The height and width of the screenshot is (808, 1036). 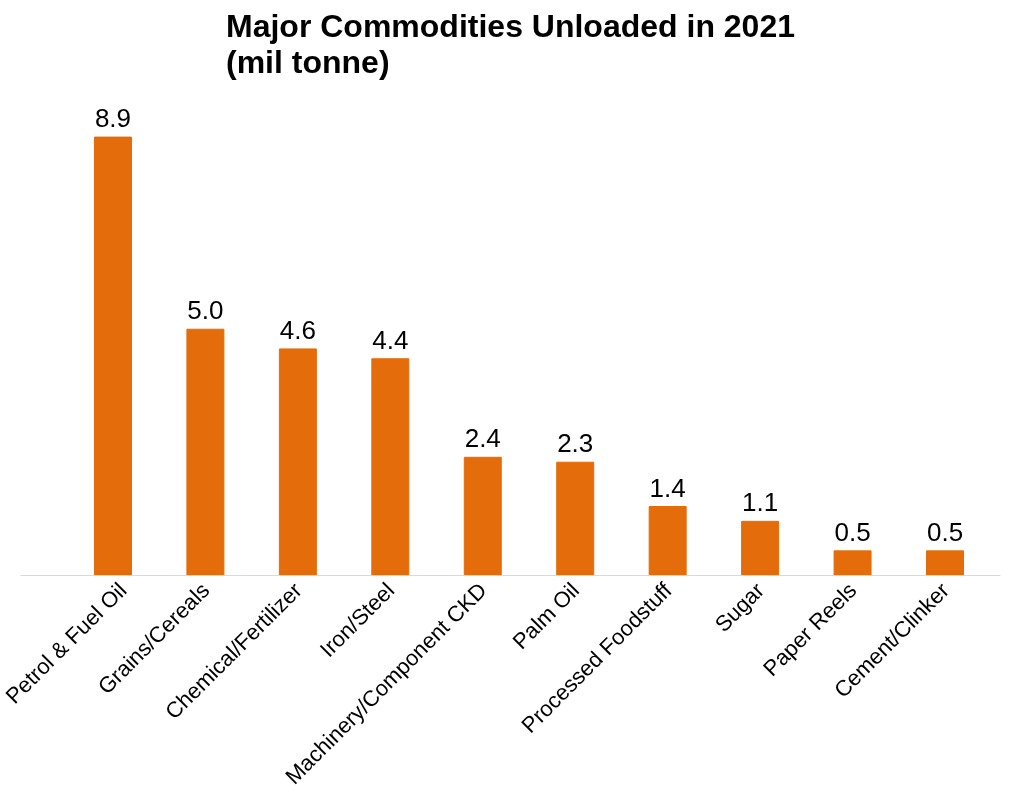 What do you see at coordinates (510, 43) in the screenshot?
I see `chart-title: Major Commodities Unloaded in 2021 (mil tonne)` at bounding box center [510, 43].